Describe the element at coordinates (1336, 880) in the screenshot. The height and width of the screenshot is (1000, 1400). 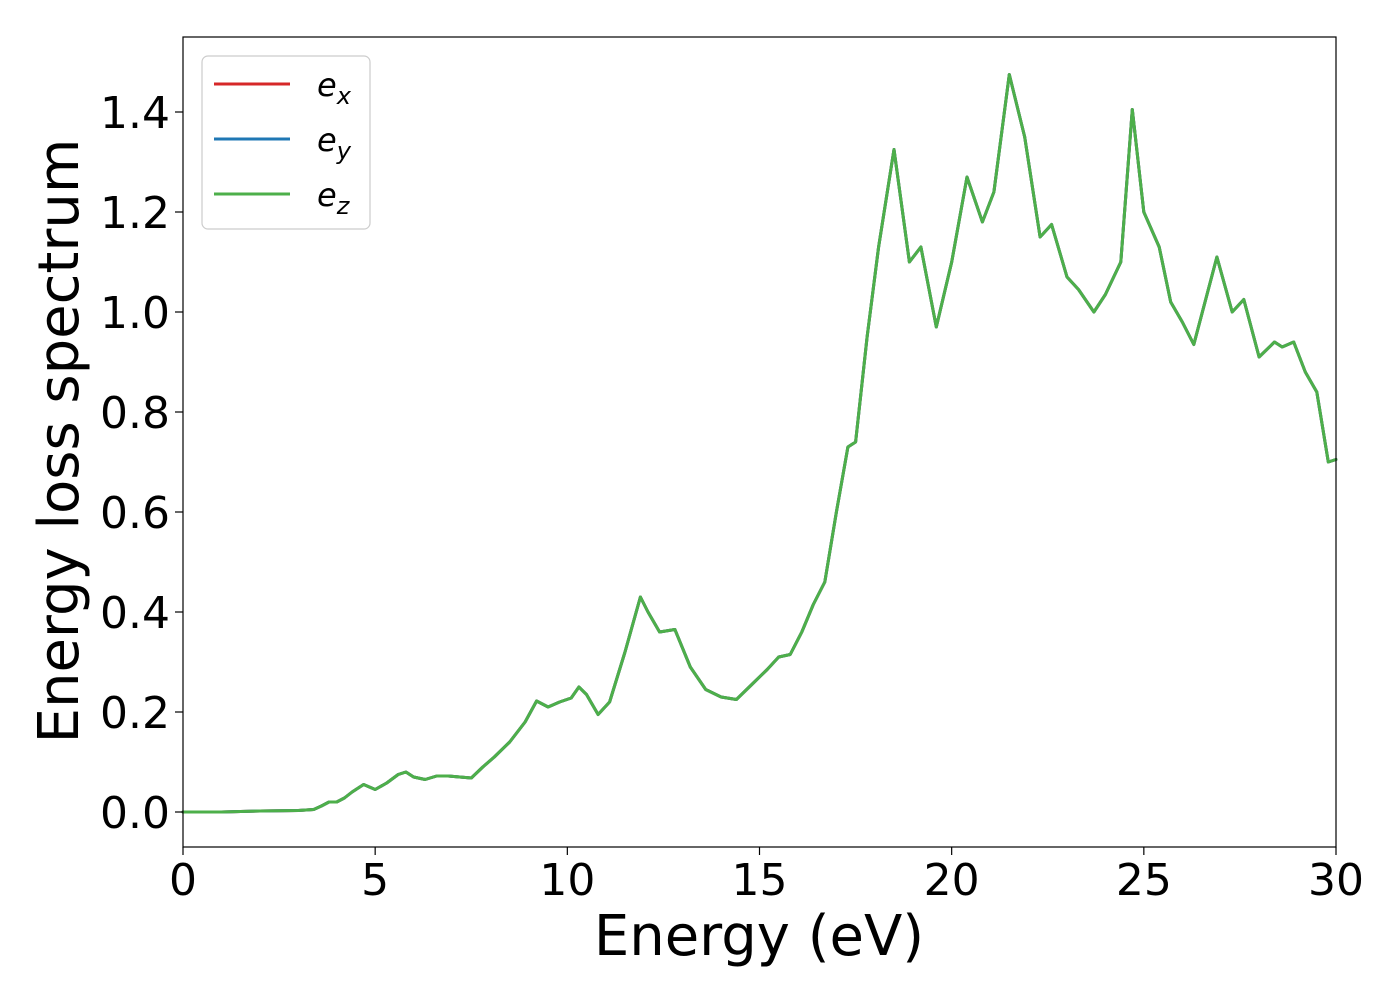
I see `x-tick-label: 30` at that location.